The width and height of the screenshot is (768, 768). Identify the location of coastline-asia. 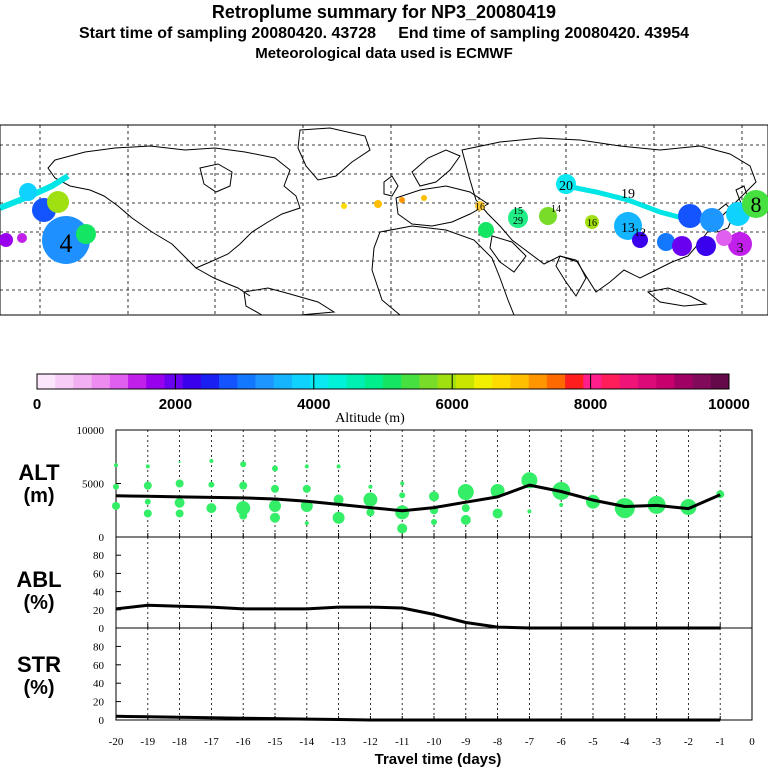
(609, 215).